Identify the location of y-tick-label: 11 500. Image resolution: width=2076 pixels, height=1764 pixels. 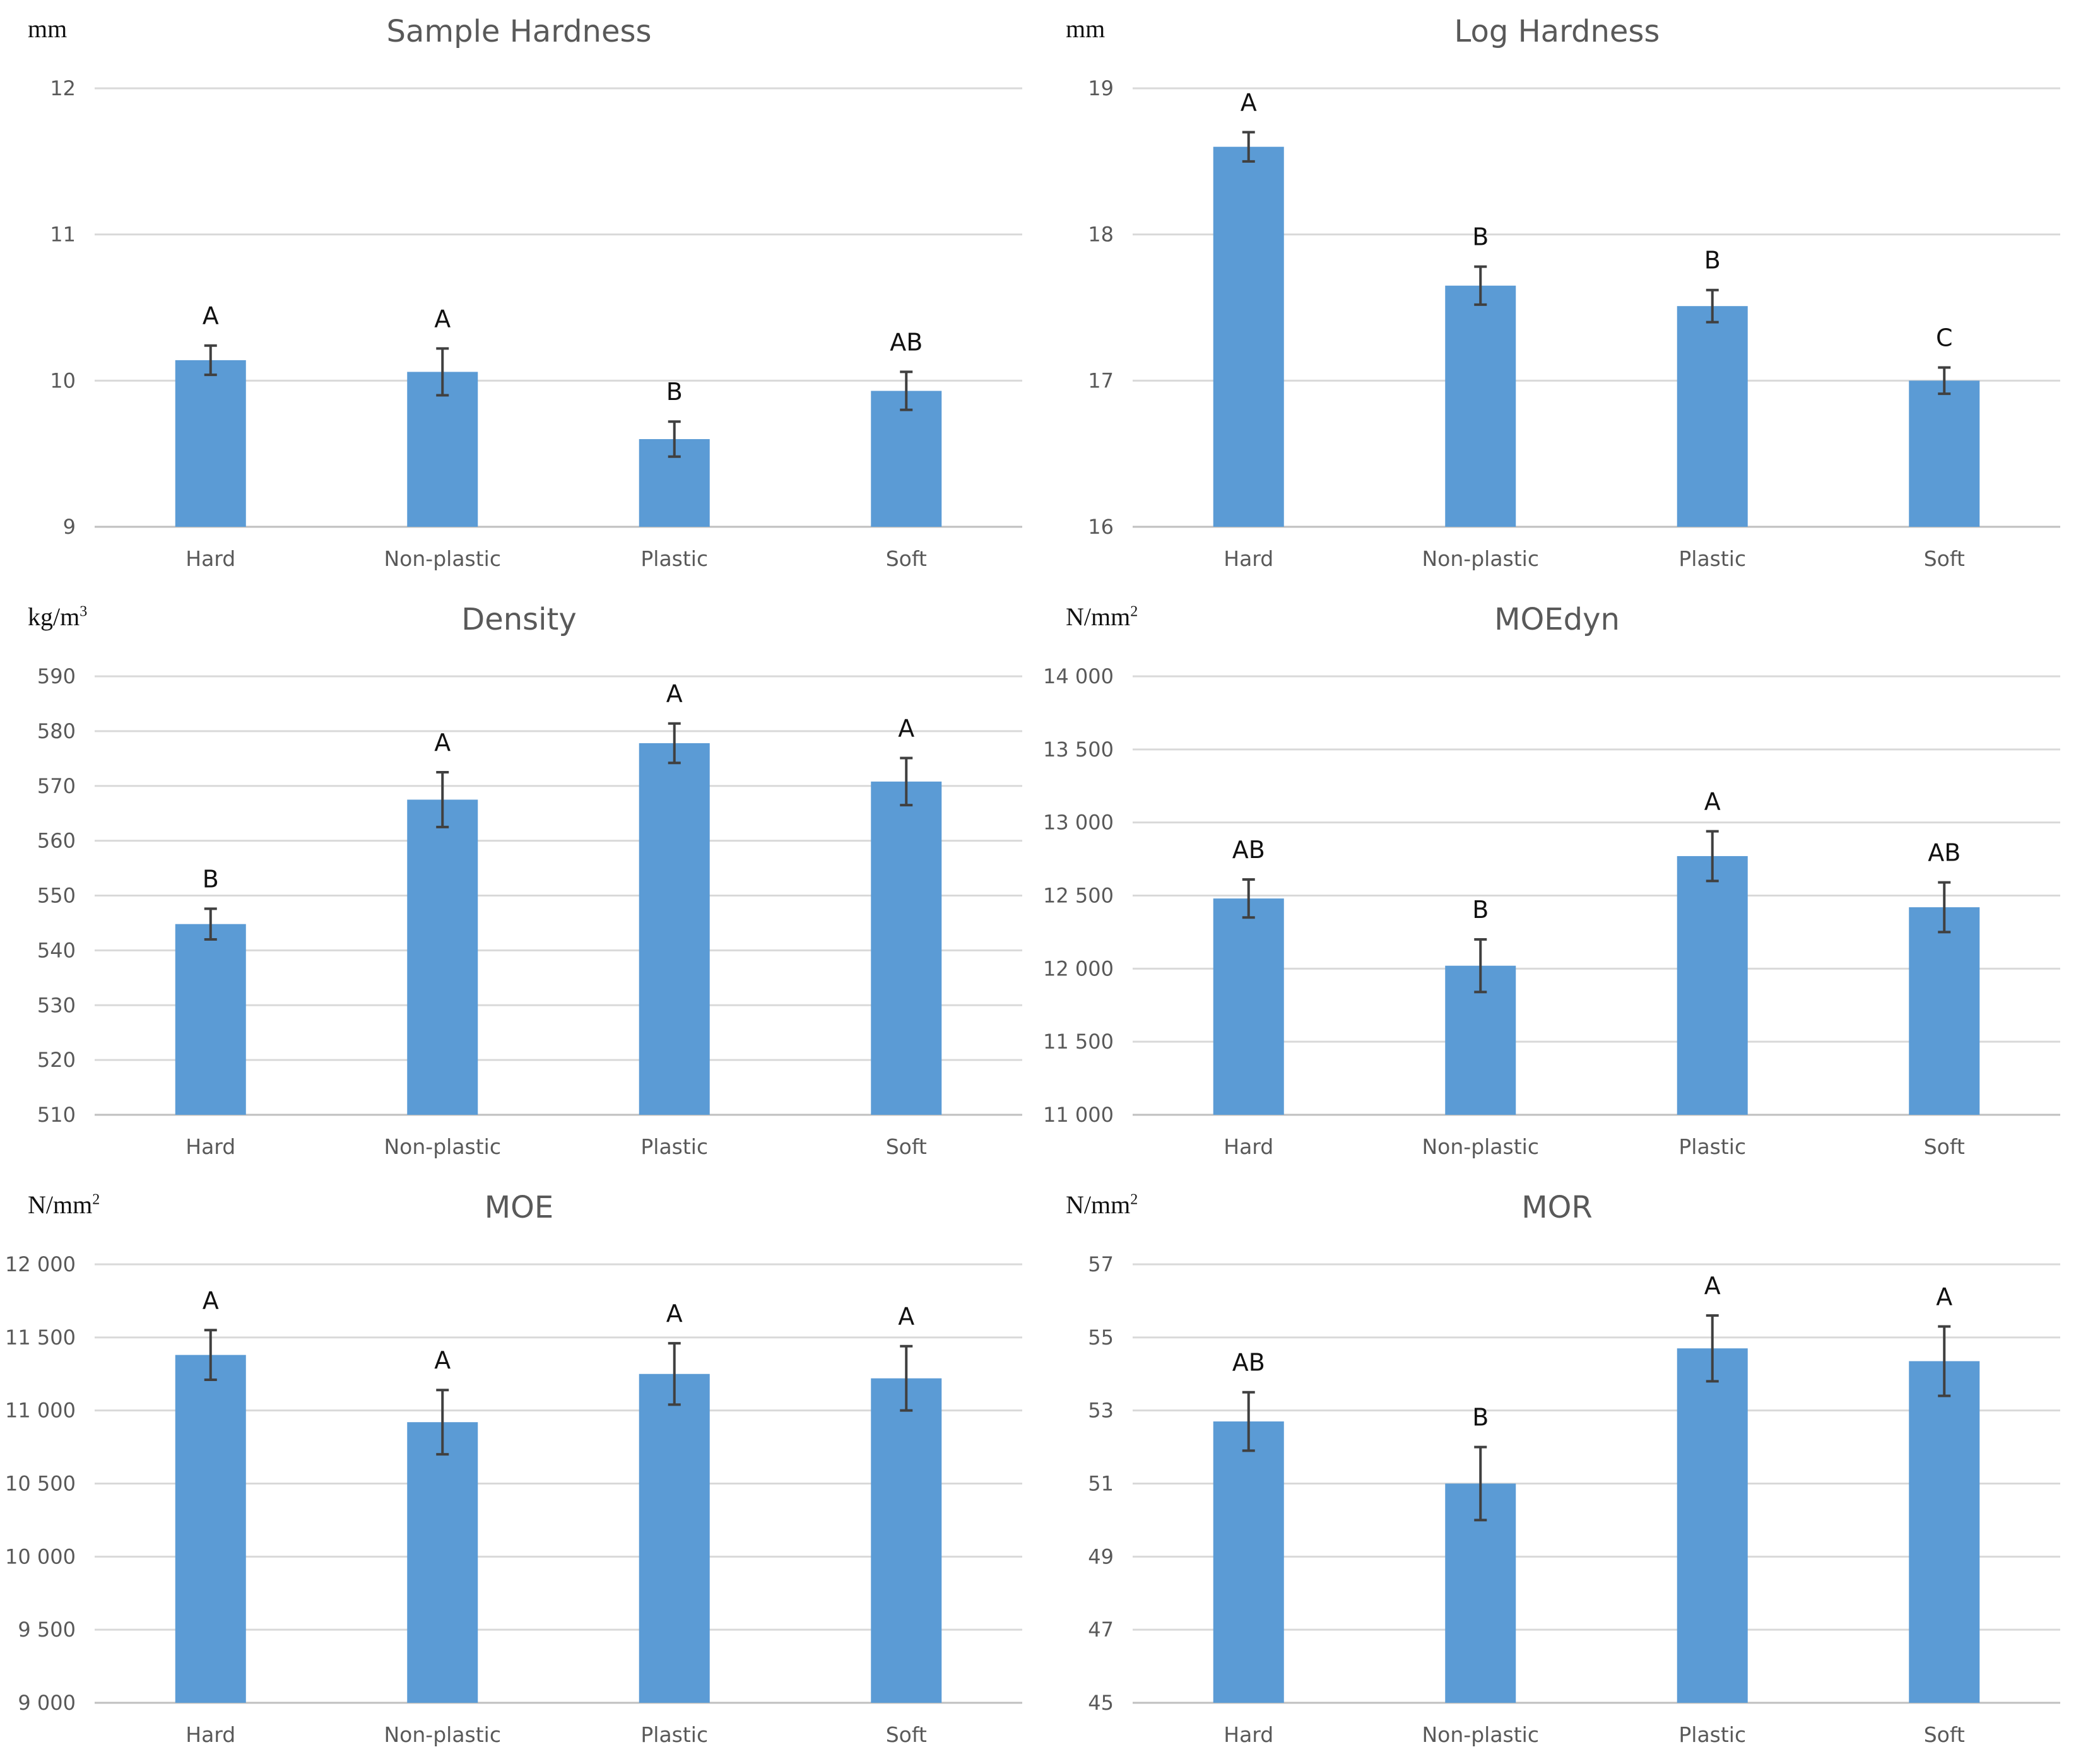
(41, 1337).